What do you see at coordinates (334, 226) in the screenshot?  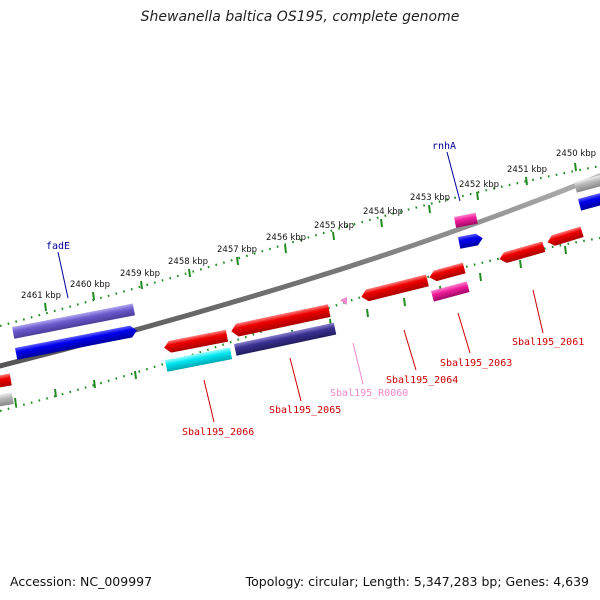 I see `scale-label: 2455 kbp` at bounding box center [334, 226].